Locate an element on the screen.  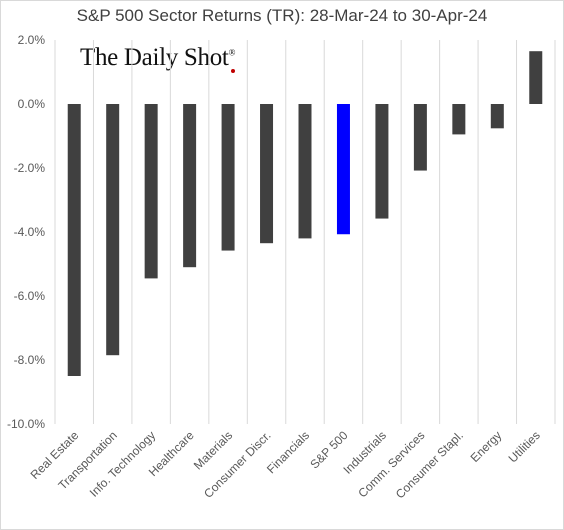
x-tick-label: Consumer Stapl. is located at coordinates (429, 464).